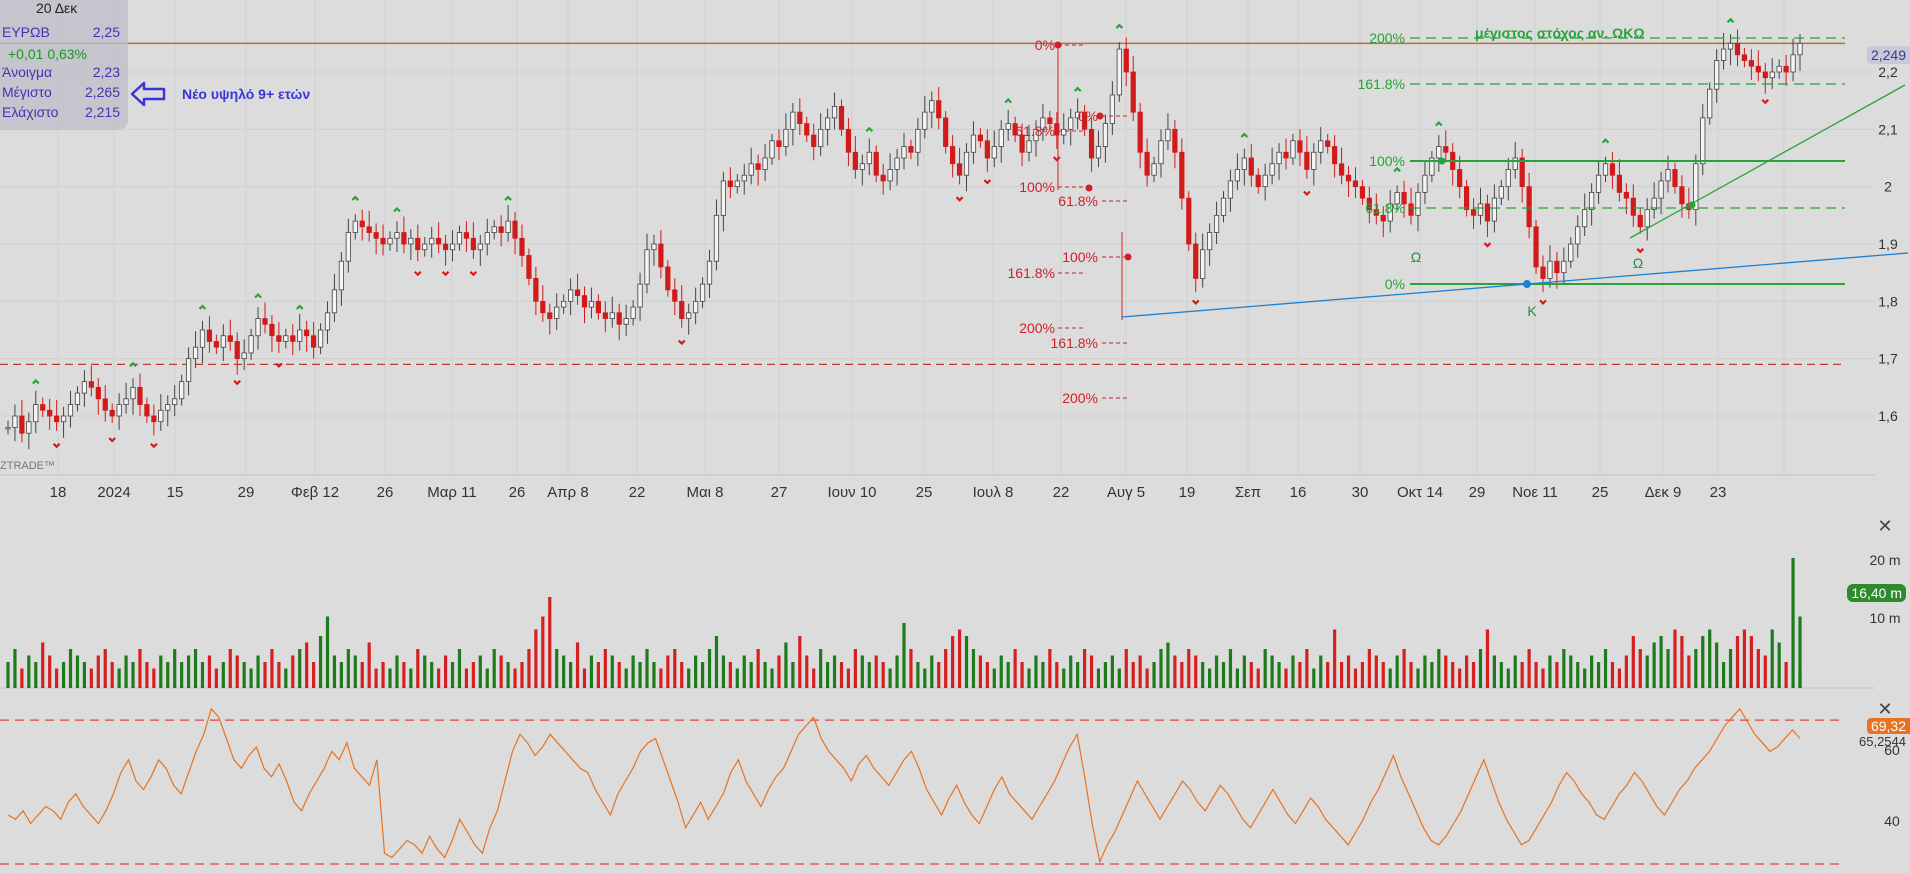 This screenshot has width=1910, height=873. I want to click on fib-target-label: μέγιστος στόχος αν. ΩΚΩ, so click(1560, 33).